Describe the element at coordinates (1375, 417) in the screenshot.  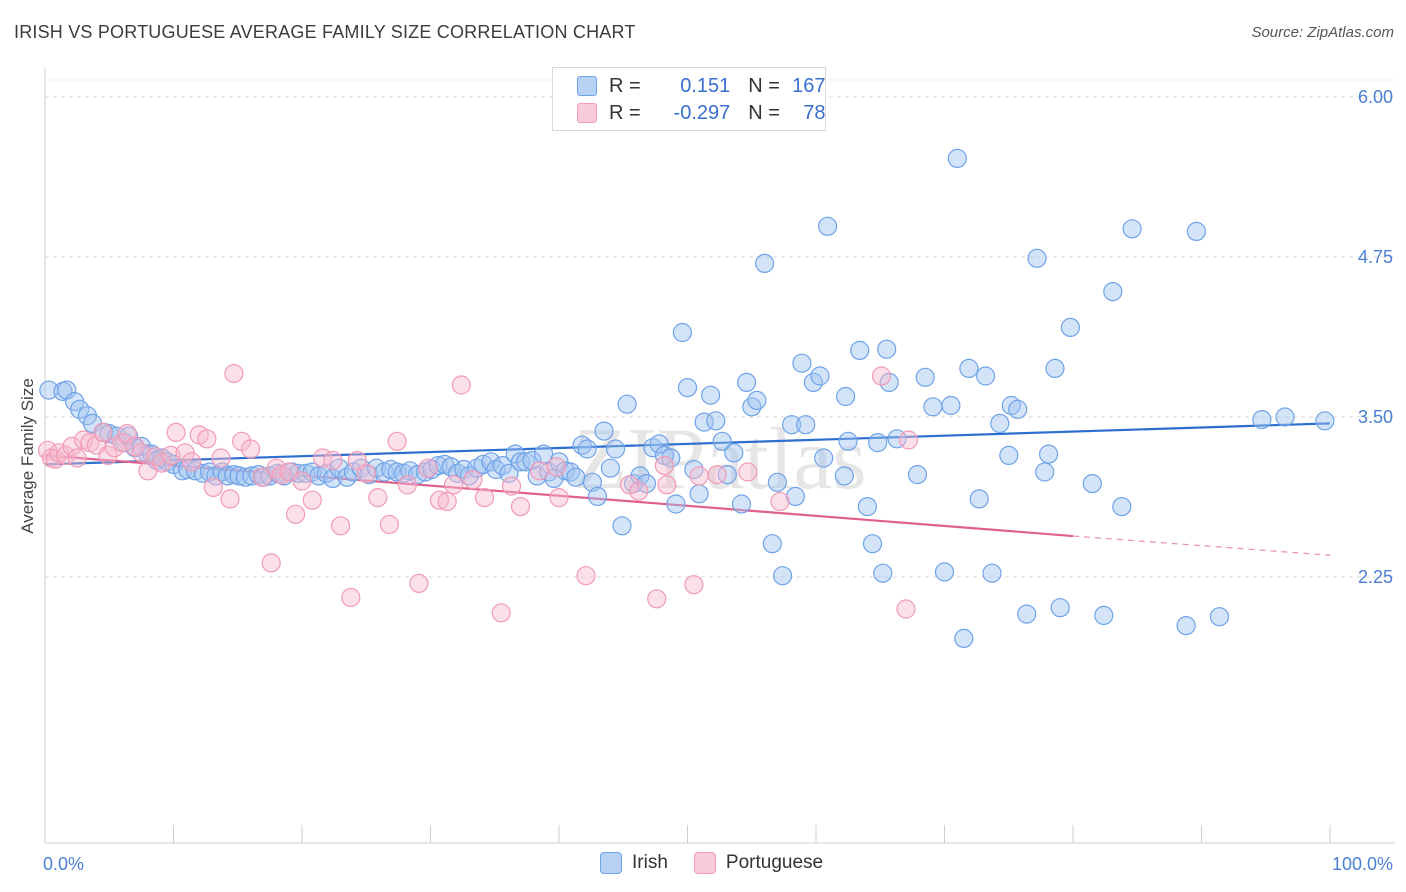
I see `y-tick-label: 3.50` at that location.